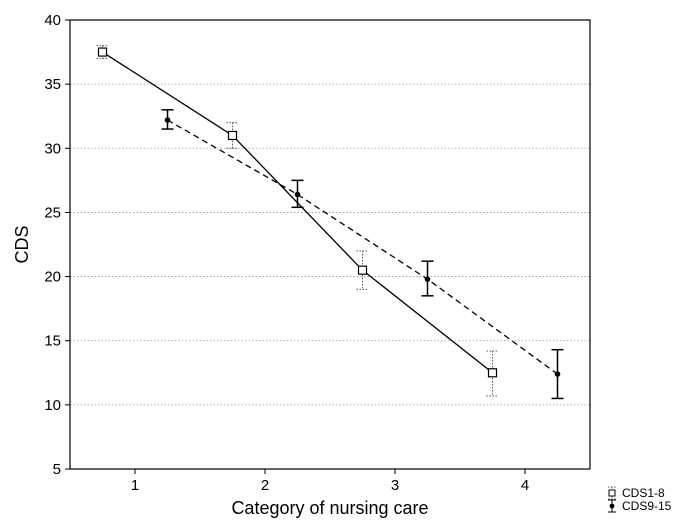  I want to click on legend-item: CDS9-15, so click(640, 506).